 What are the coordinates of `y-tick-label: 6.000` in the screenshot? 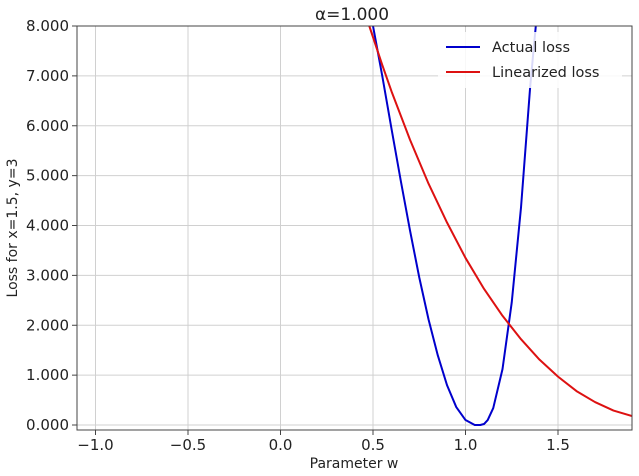 It's located at (47, 126).